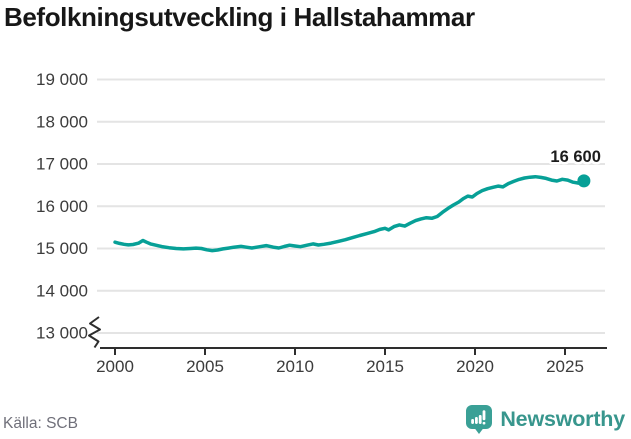 The width and height of the screenshot is (631, 439). What do you see at coordinates (385, 366) in the screenshot?
I see `x-axis-label: 2015` at bounding box center [385, 366].